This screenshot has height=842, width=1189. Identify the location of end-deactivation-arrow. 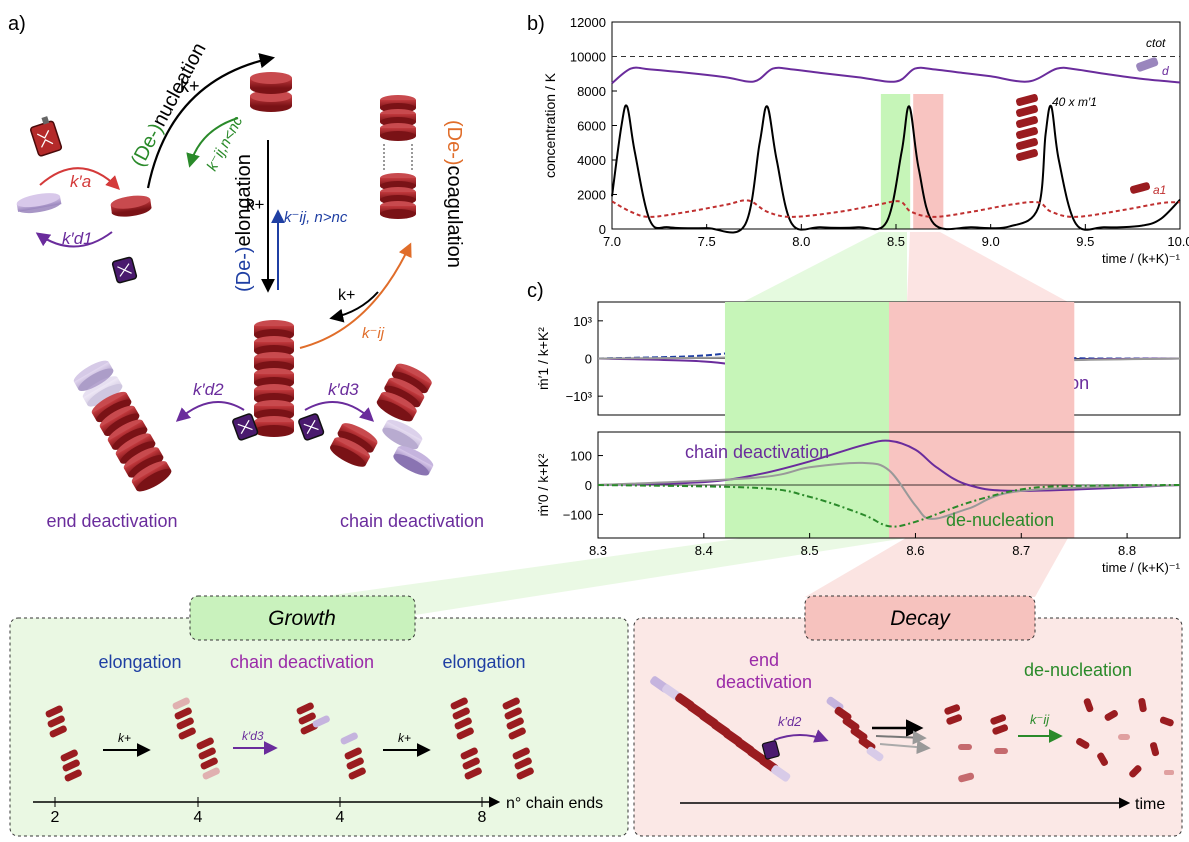
(210, 411).